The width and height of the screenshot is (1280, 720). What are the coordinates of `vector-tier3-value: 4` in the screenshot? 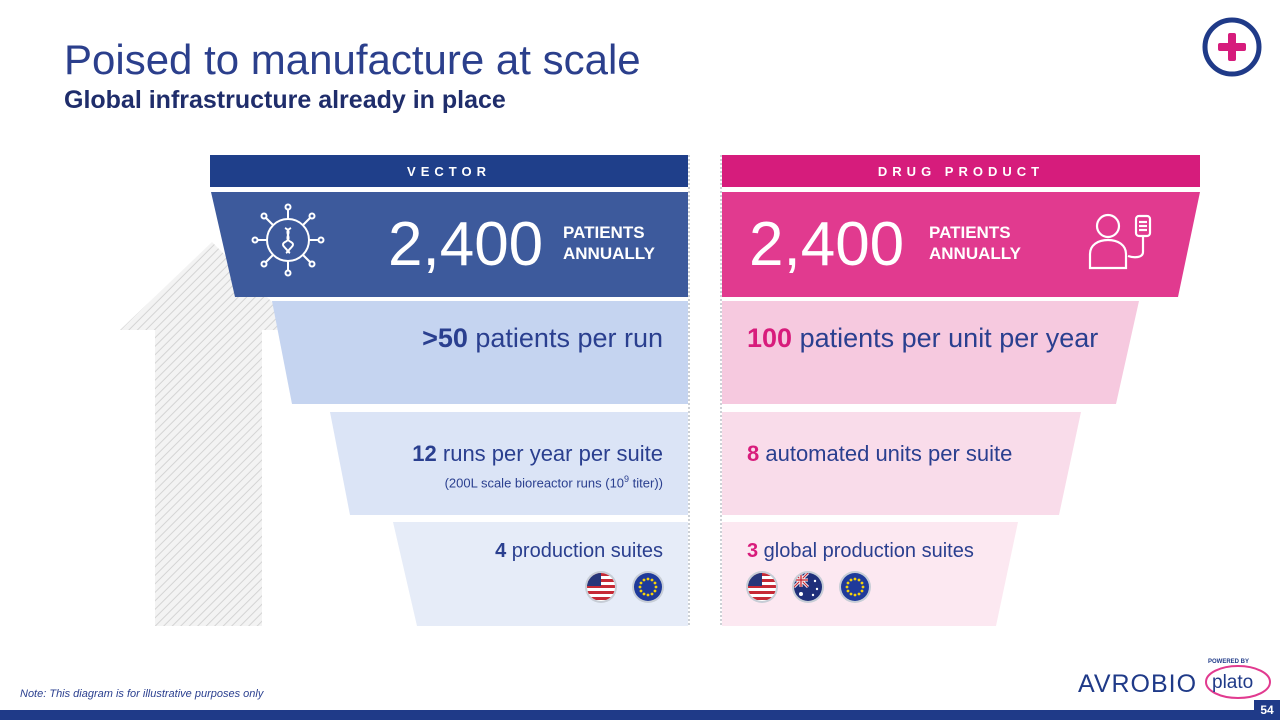 It's located at (501, 551).